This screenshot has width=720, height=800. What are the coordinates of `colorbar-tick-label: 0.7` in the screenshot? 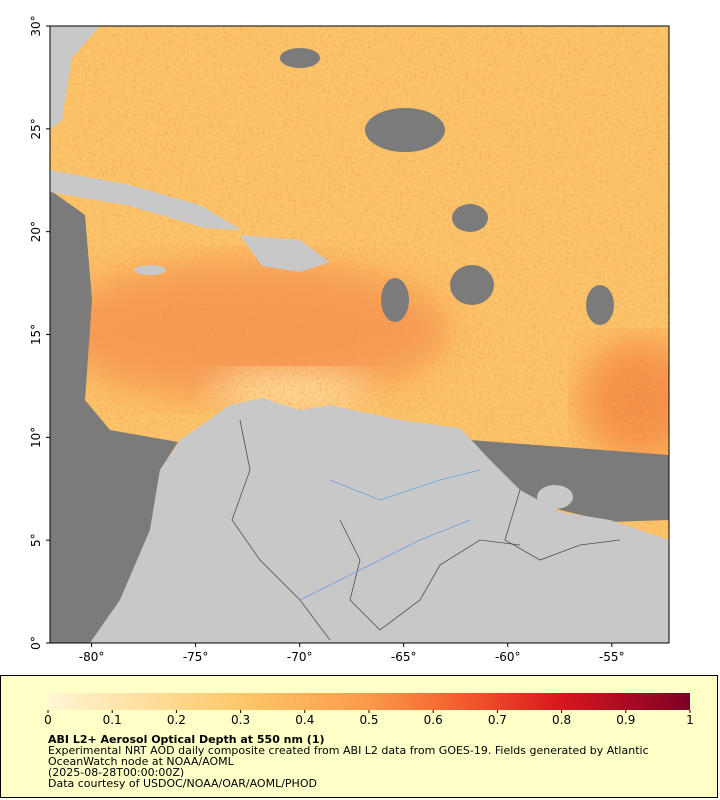 It's located at (497, 719).